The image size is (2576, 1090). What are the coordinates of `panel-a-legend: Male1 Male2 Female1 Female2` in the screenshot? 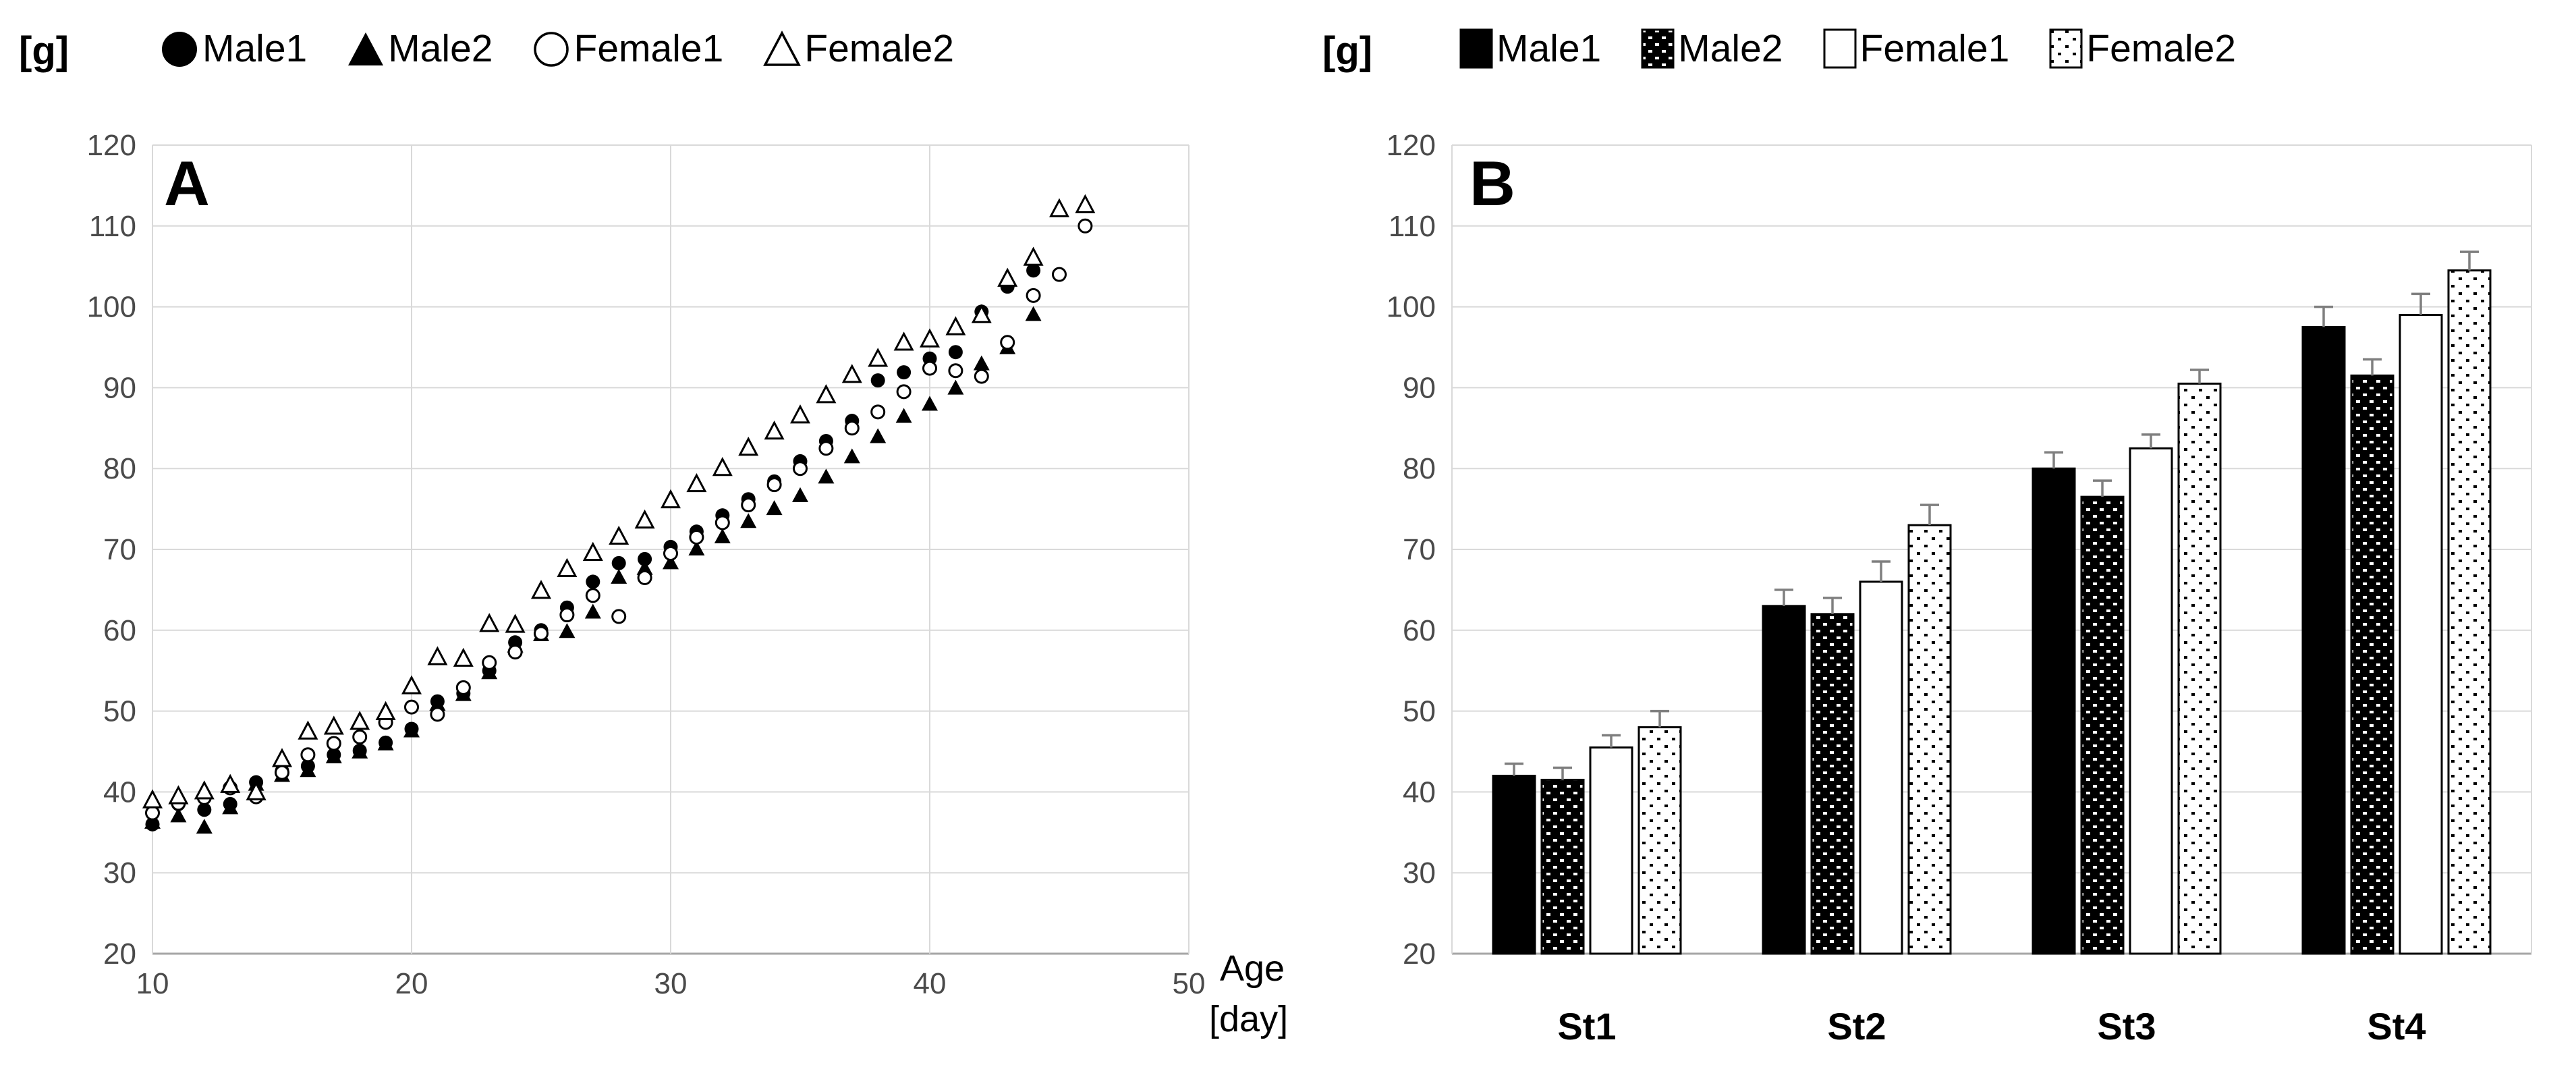 It's located at (577, 49).